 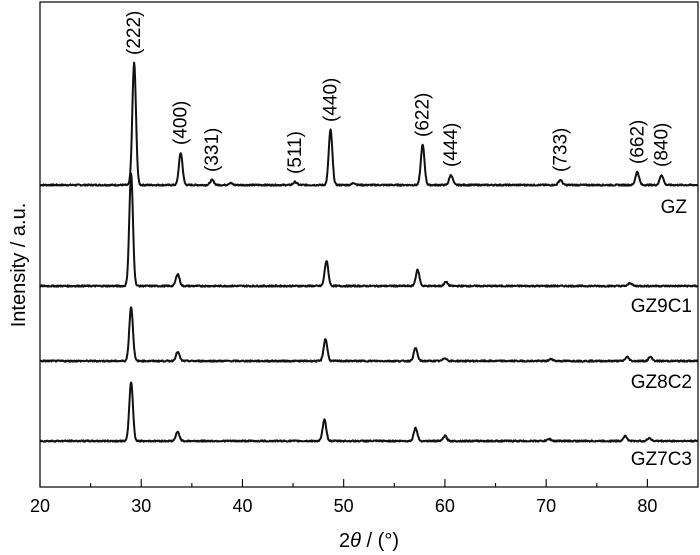 What do you see at coordinates (369, 412) in the screenshot?
I see `trace-gz7c3` at bounding box center [369, 412].